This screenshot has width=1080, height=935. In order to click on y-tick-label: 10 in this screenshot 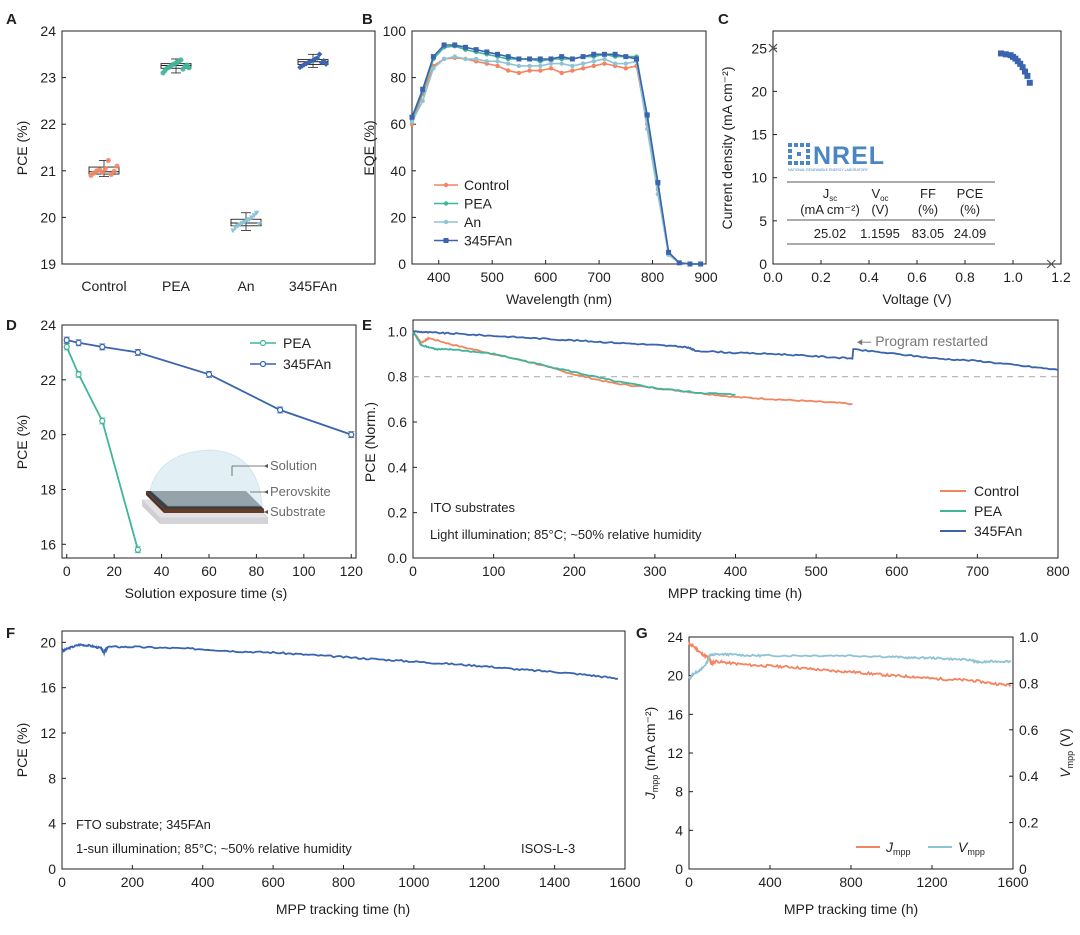, I will do `click(759, 178)`.